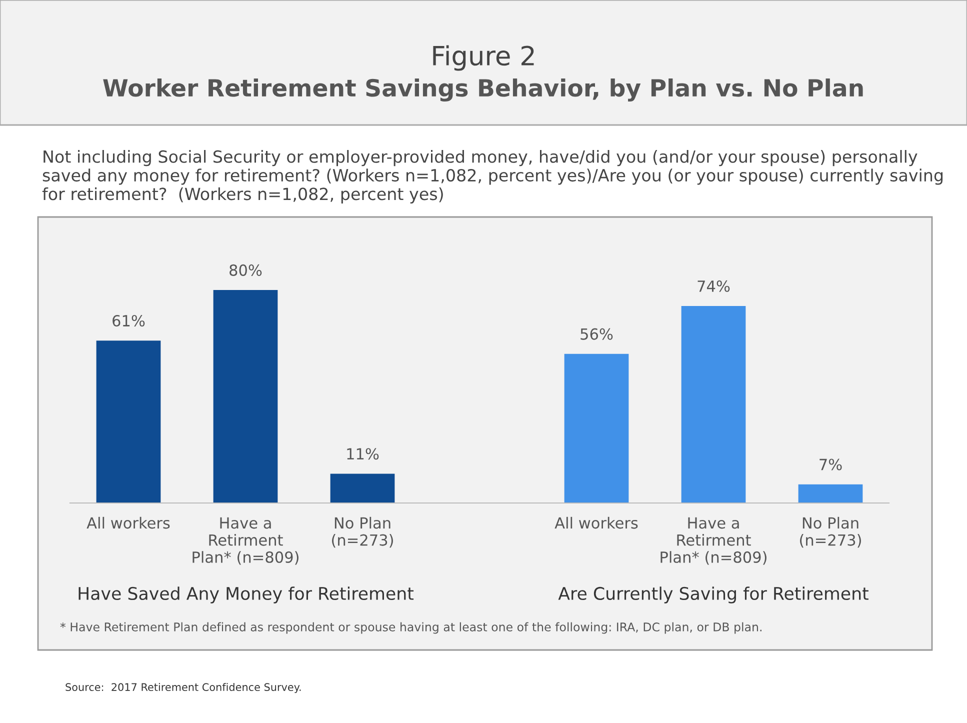 This screenshot has height=723, width=967. I want to click on data-label: 11%, so click(363, 454).